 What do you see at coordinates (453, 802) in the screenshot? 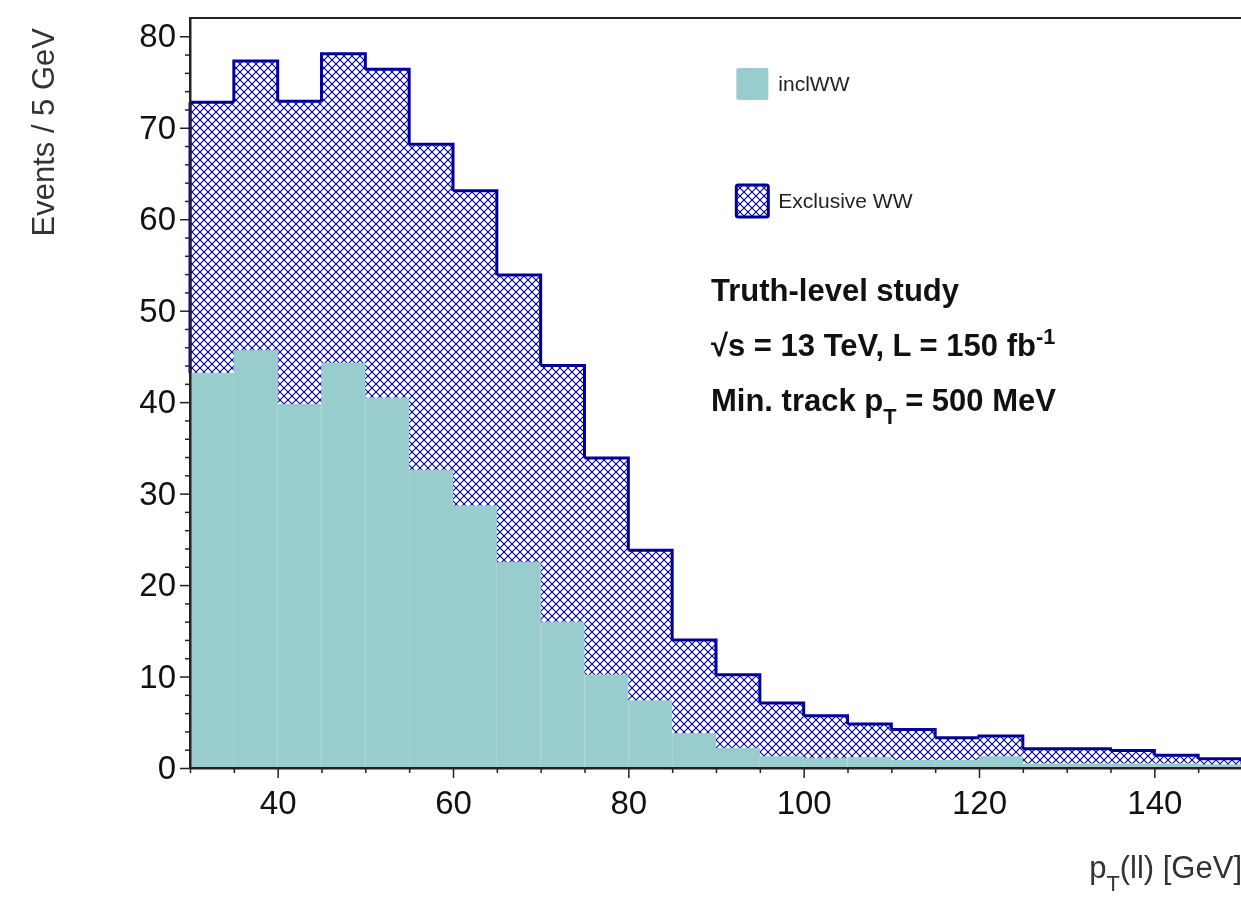
I see `x-tick-label: 60` at bounding box center [453, 802].